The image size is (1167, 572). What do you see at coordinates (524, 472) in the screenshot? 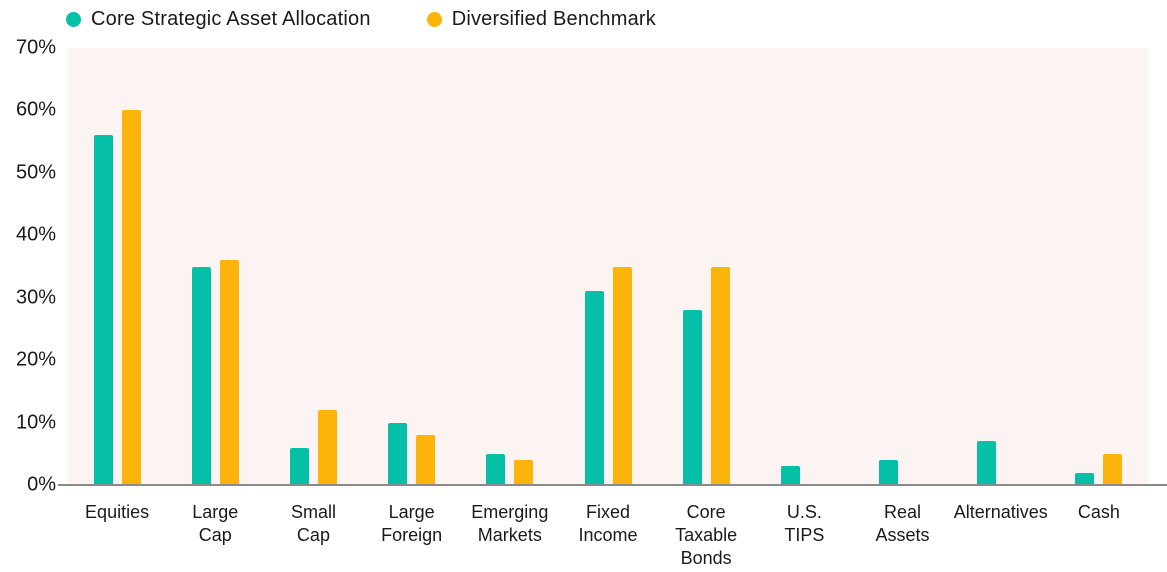
I see `bar-benchmark-emerging-markets` at bounding box center [524, 472].